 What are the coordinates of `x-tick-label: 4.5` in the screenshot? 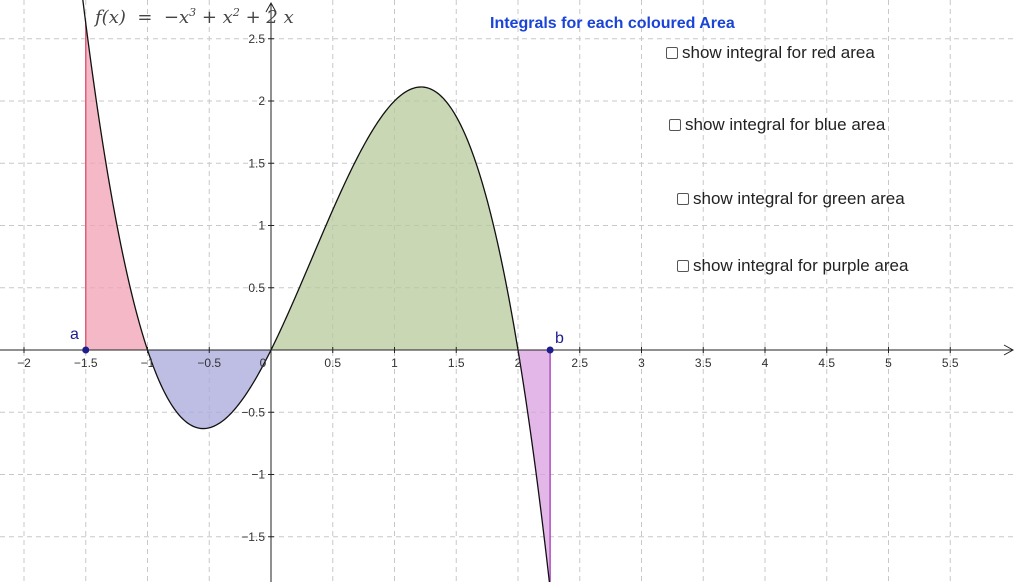 It's located at (826, 363).